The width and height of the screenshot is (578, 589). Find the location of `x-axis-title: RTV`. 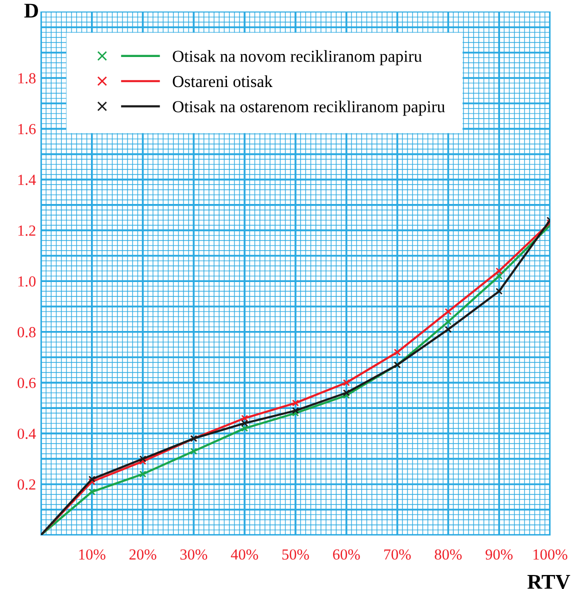

x-axis-title: RTV is located at coordinates (548, 582).